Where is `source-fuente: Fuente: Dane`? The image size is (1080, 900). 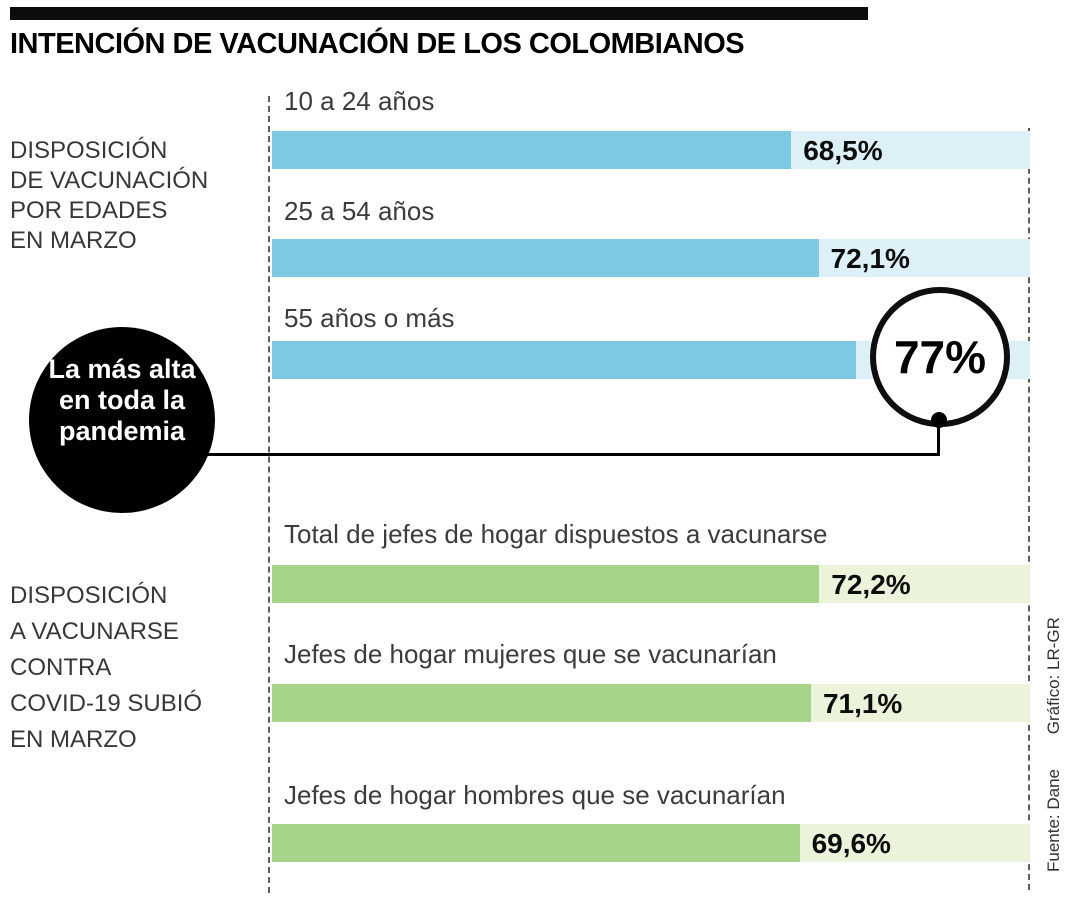
source-fuente: Fuente: Dane is located at coordinates (1053, 820).